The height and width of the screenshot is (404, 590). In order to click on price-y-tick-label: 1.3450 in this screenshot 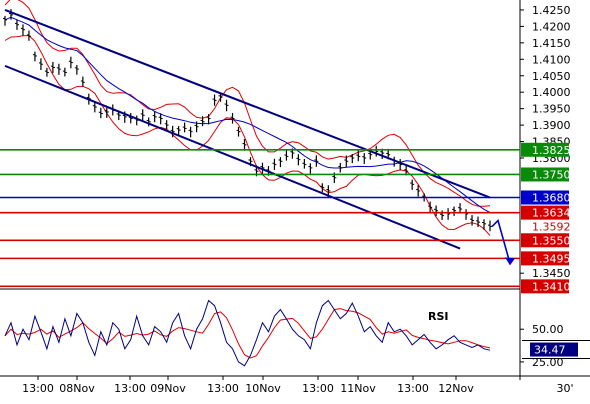, I will do `click(551, 273)`.